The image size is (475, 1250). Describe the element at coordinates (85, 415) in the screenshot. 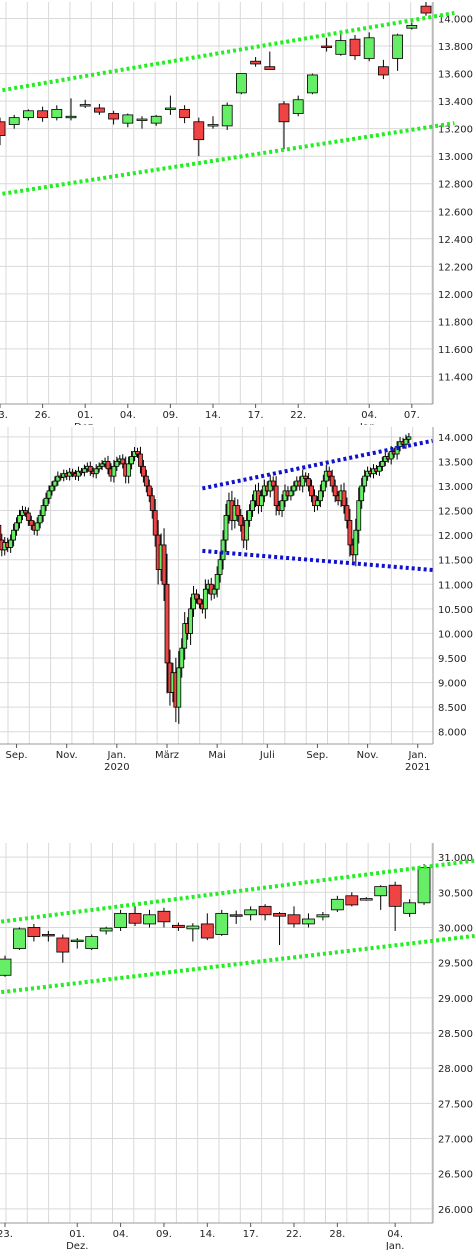

I see `x-tick-label: 01.` at that location.